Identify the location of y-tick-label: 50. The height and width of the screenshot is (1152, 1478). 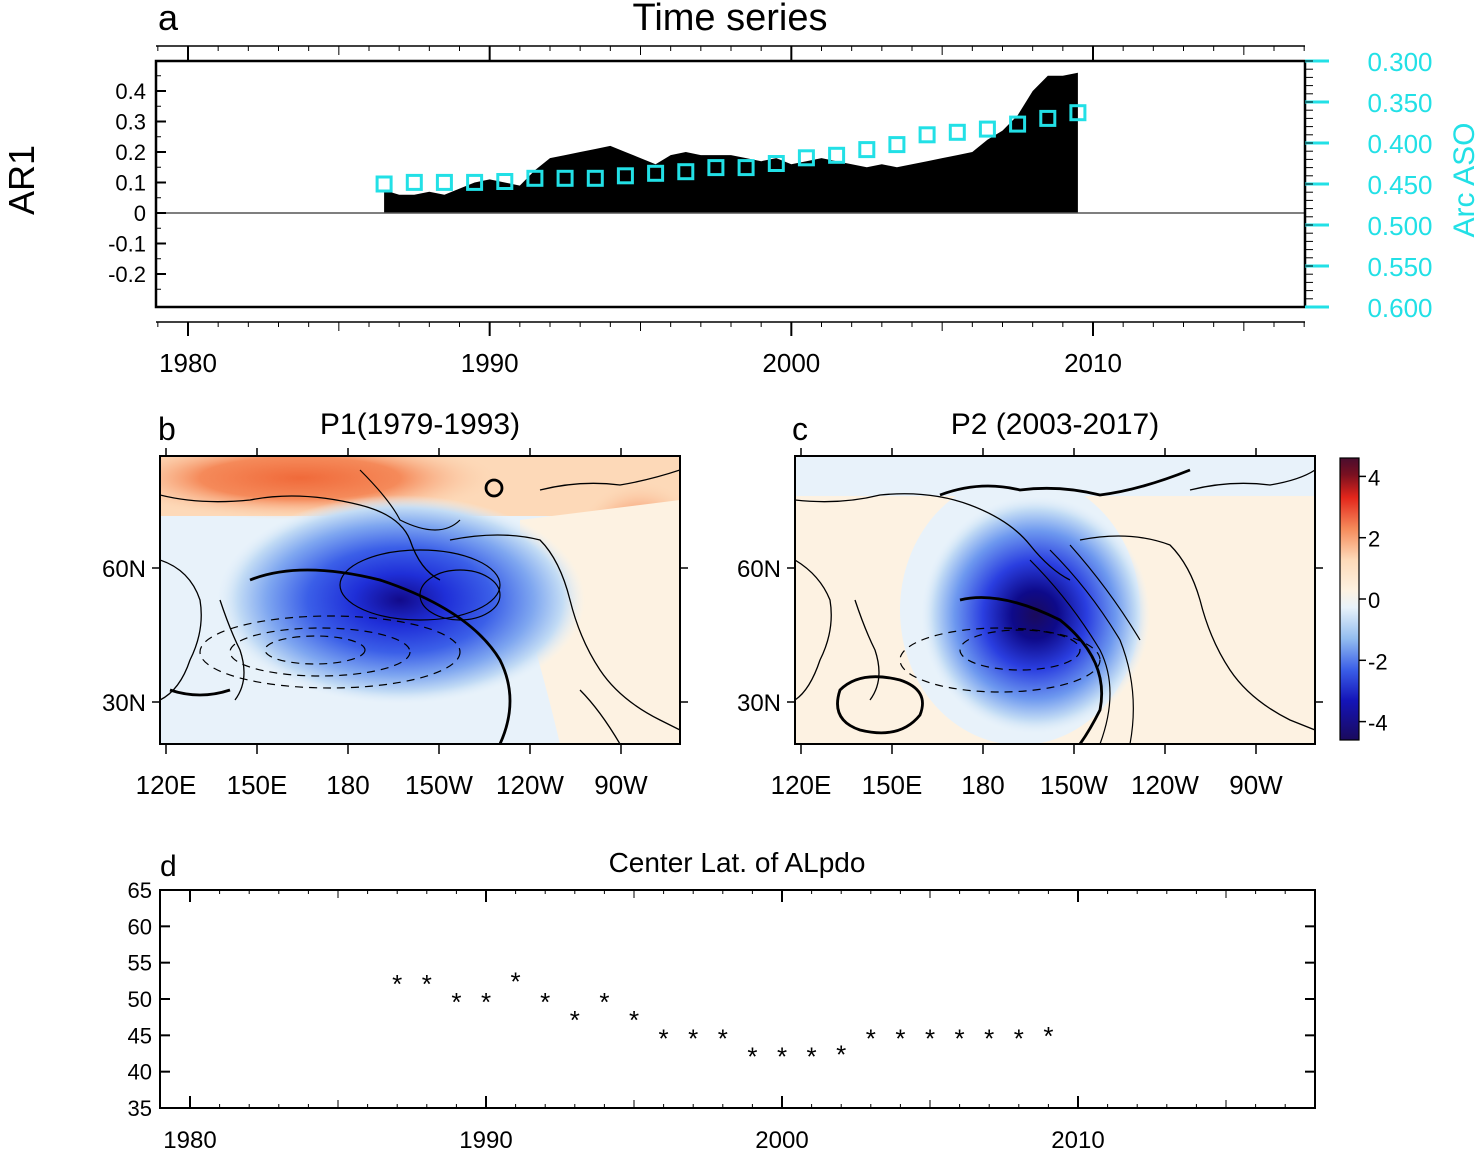
(140, 999).